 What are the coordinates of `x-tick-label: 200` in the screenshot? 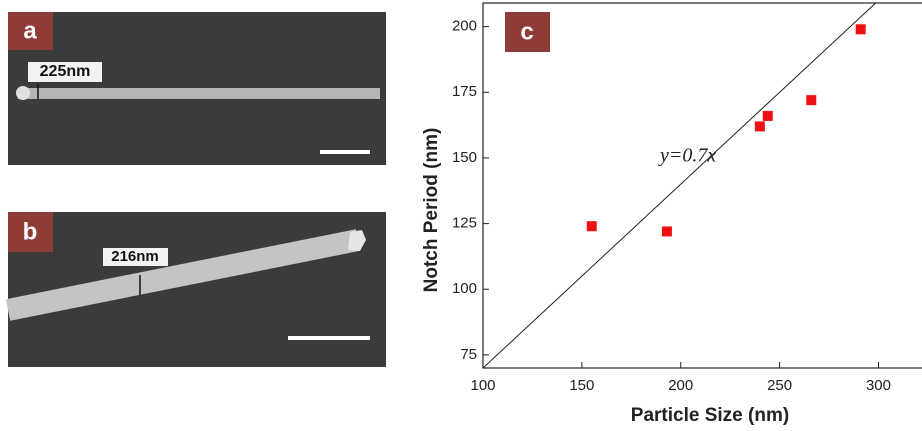 It's located at (680, 385).